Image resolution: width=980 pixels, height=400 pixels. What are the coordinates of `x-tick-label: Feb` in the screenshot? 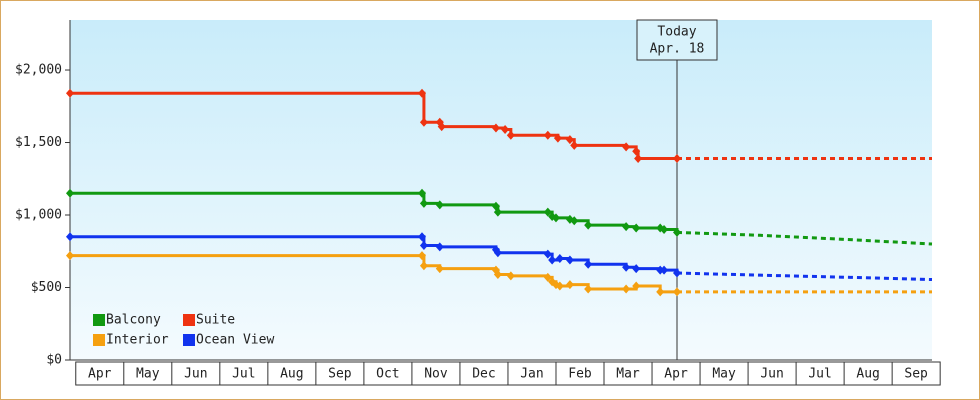 It's located at (580, 374).